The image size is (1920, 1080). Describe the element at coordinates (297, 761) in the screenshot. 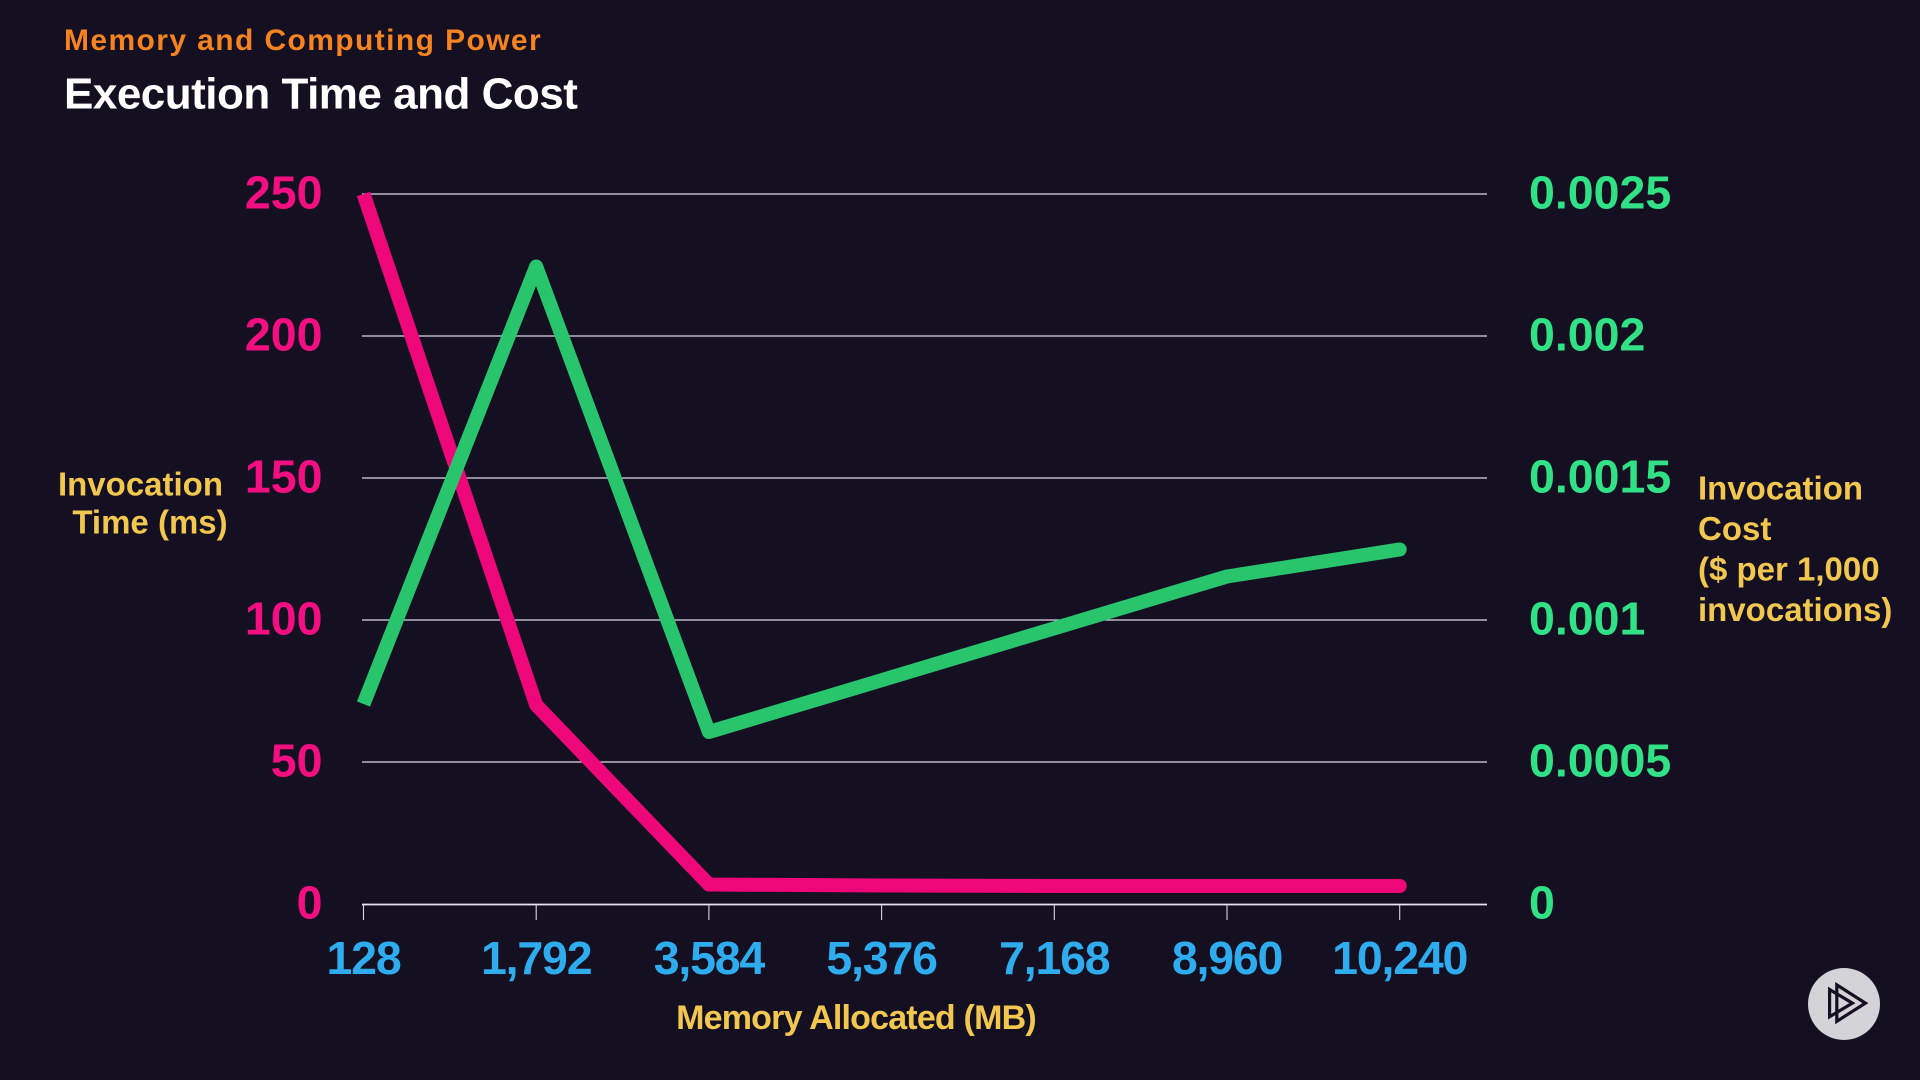

I see `svg-text: 50` at that location.